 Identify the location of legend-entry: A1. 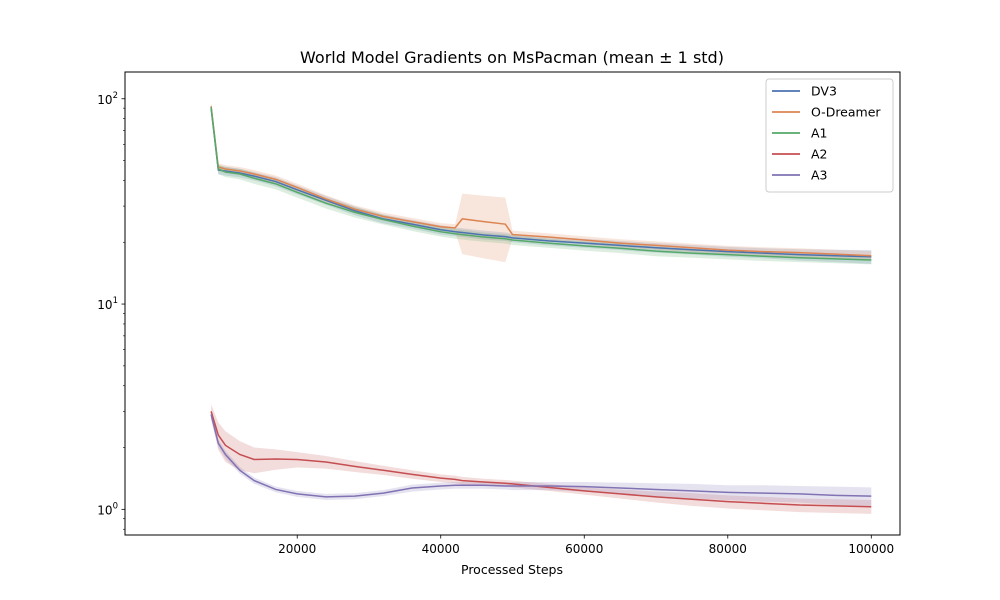
(819, 133).